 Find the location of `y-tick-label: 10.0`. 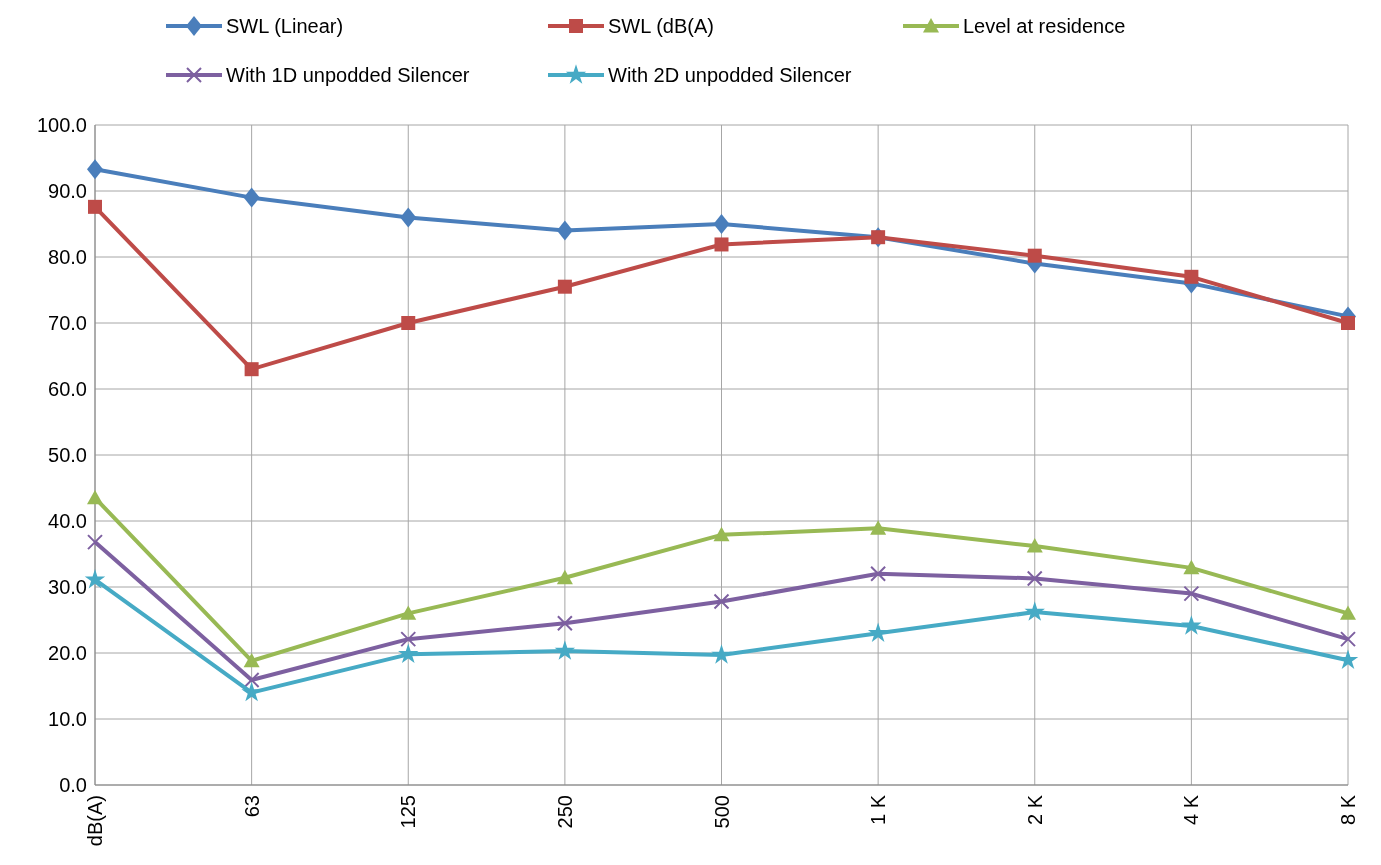

y-tick-label: 10.0 is located at coordinates (67, 719).